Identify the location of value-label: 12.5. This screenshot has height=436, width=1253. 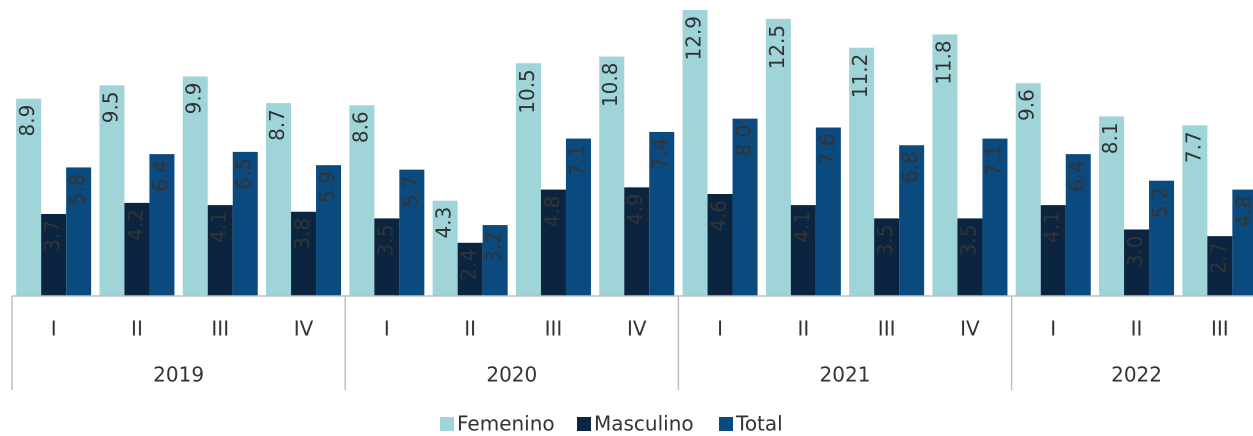
(777, 47).